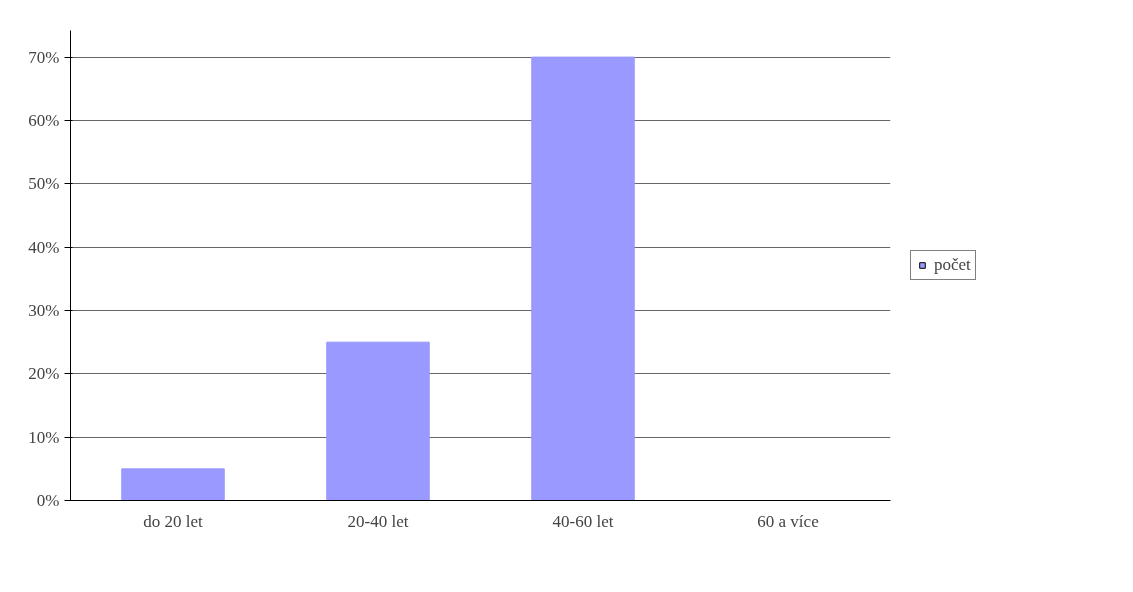 Image resolution: width=1133 pixels, height=592 pixels. What do you see at coordinates (44, 437) in the screenshot?
I see `y-tick-label: 10%` at bounding box center [44, 437].